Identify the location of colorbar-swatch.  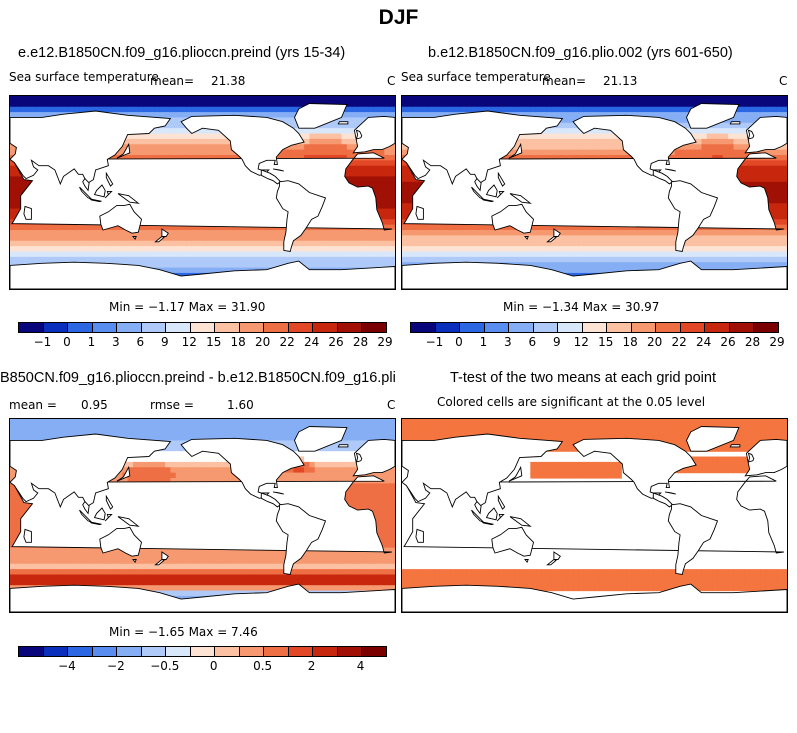
(105, 327).